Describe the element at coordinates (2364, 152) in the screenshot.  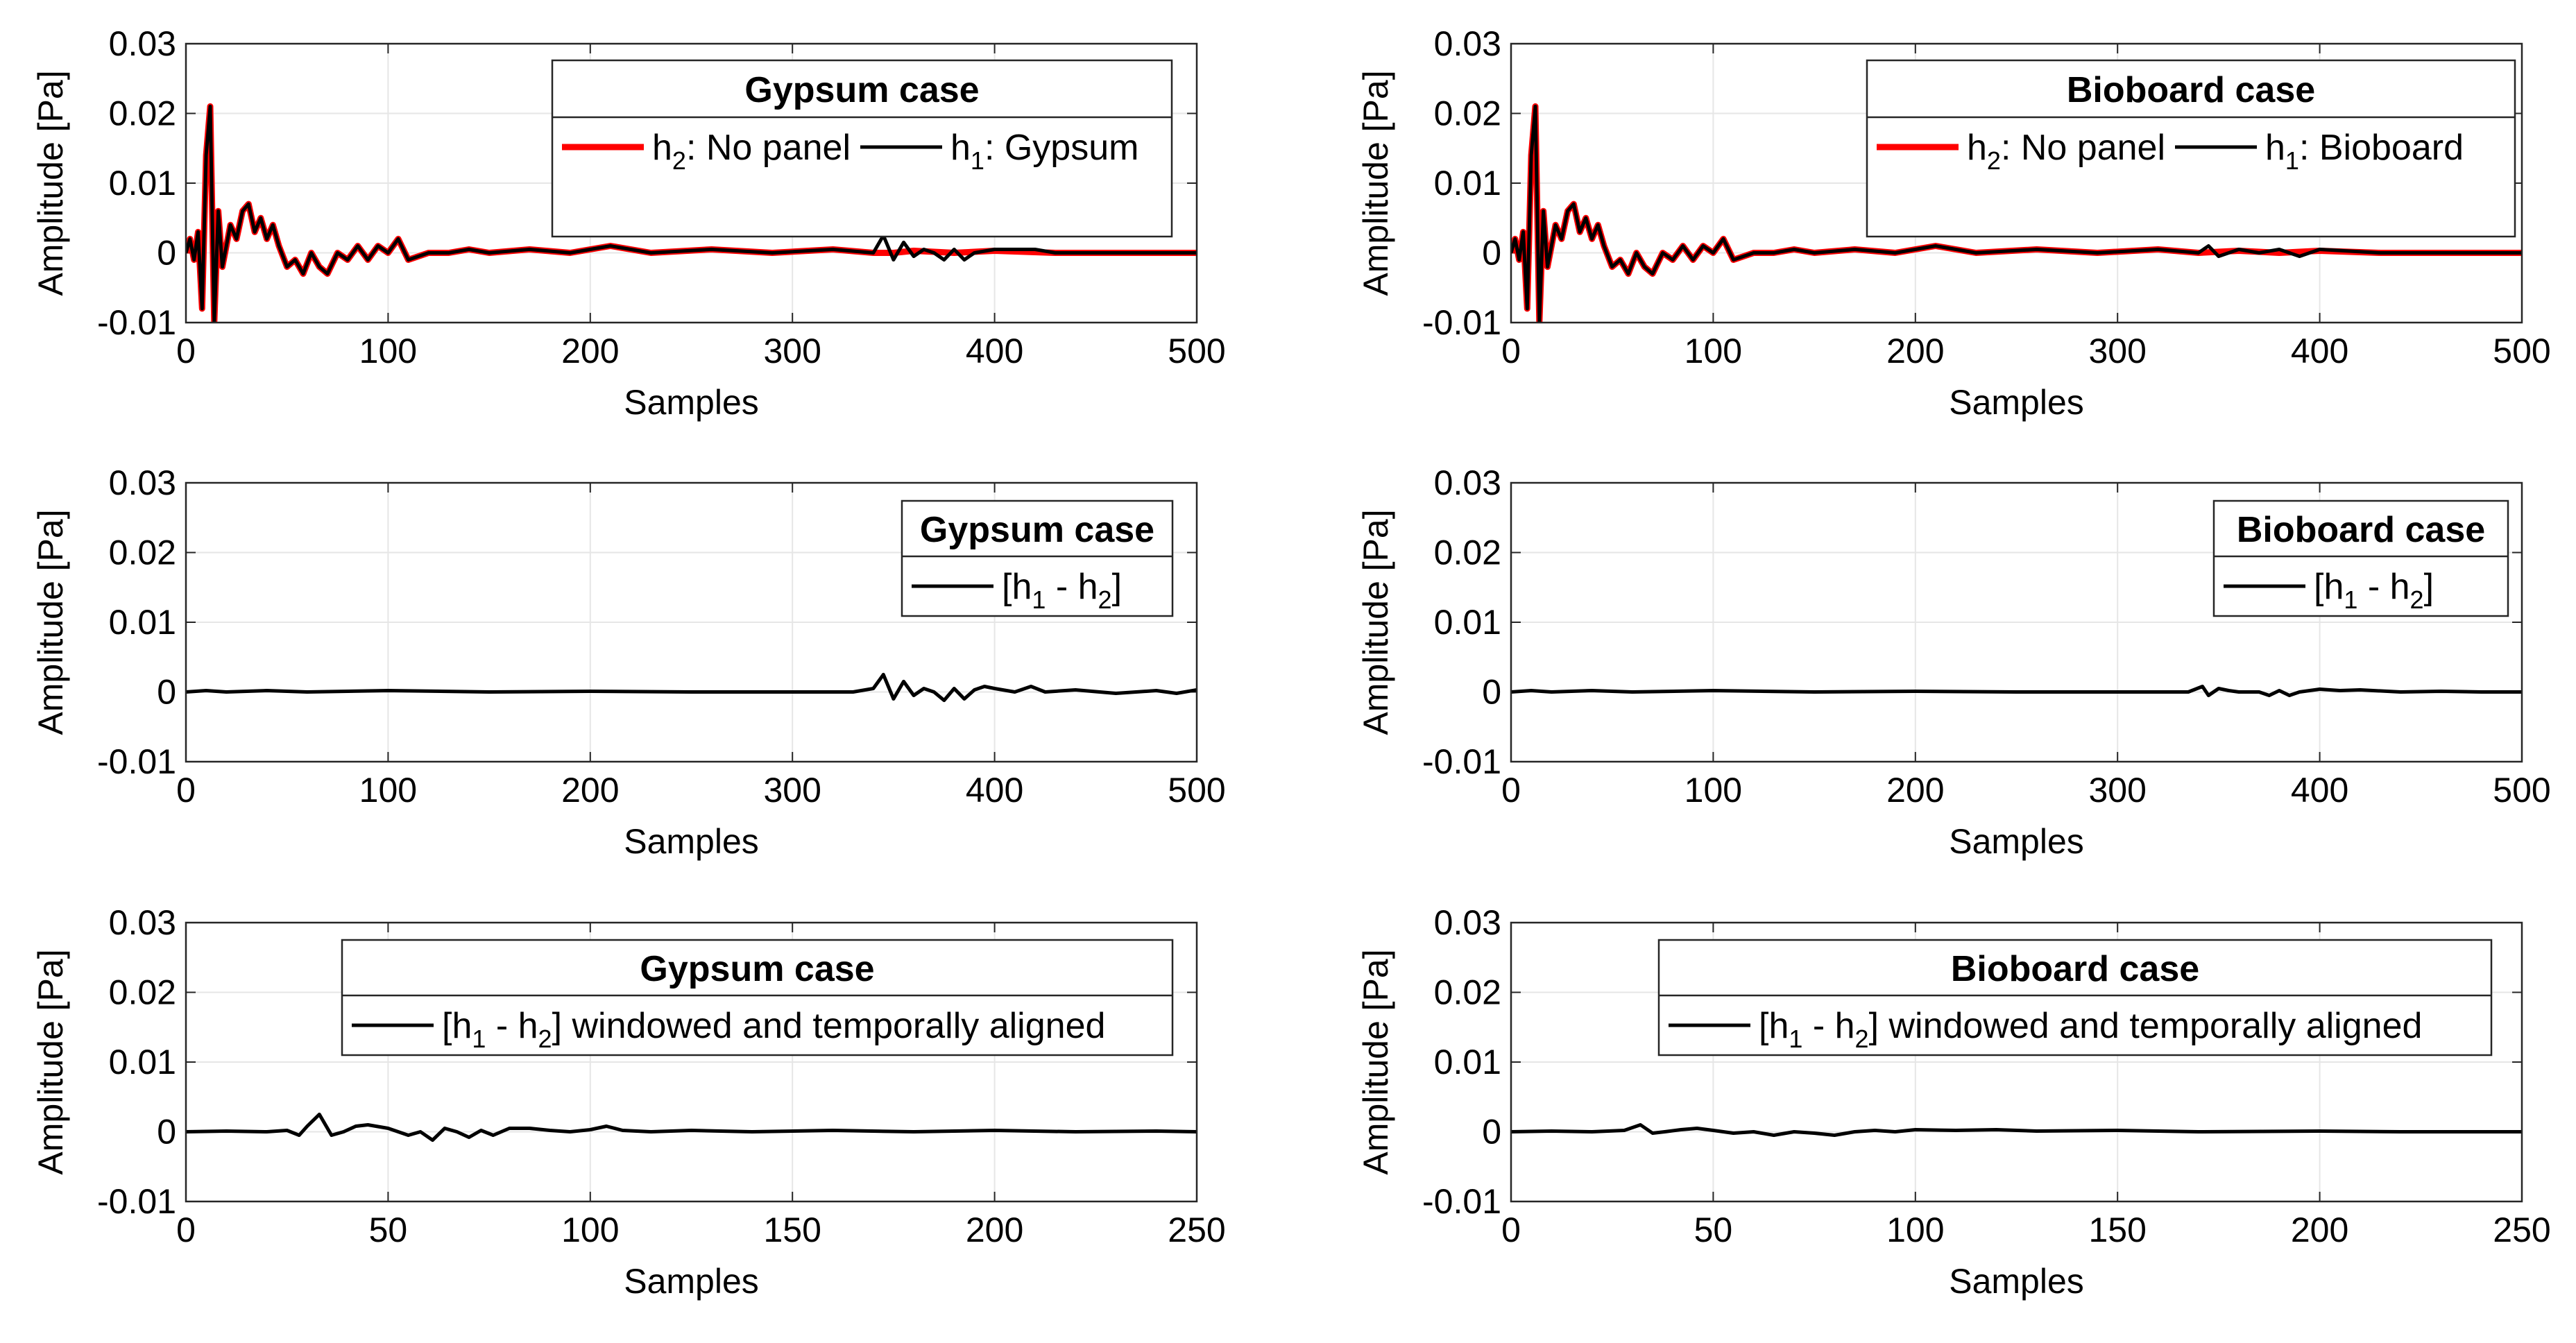
I see `legend-entry-label: h1: Bioboard` at that location.